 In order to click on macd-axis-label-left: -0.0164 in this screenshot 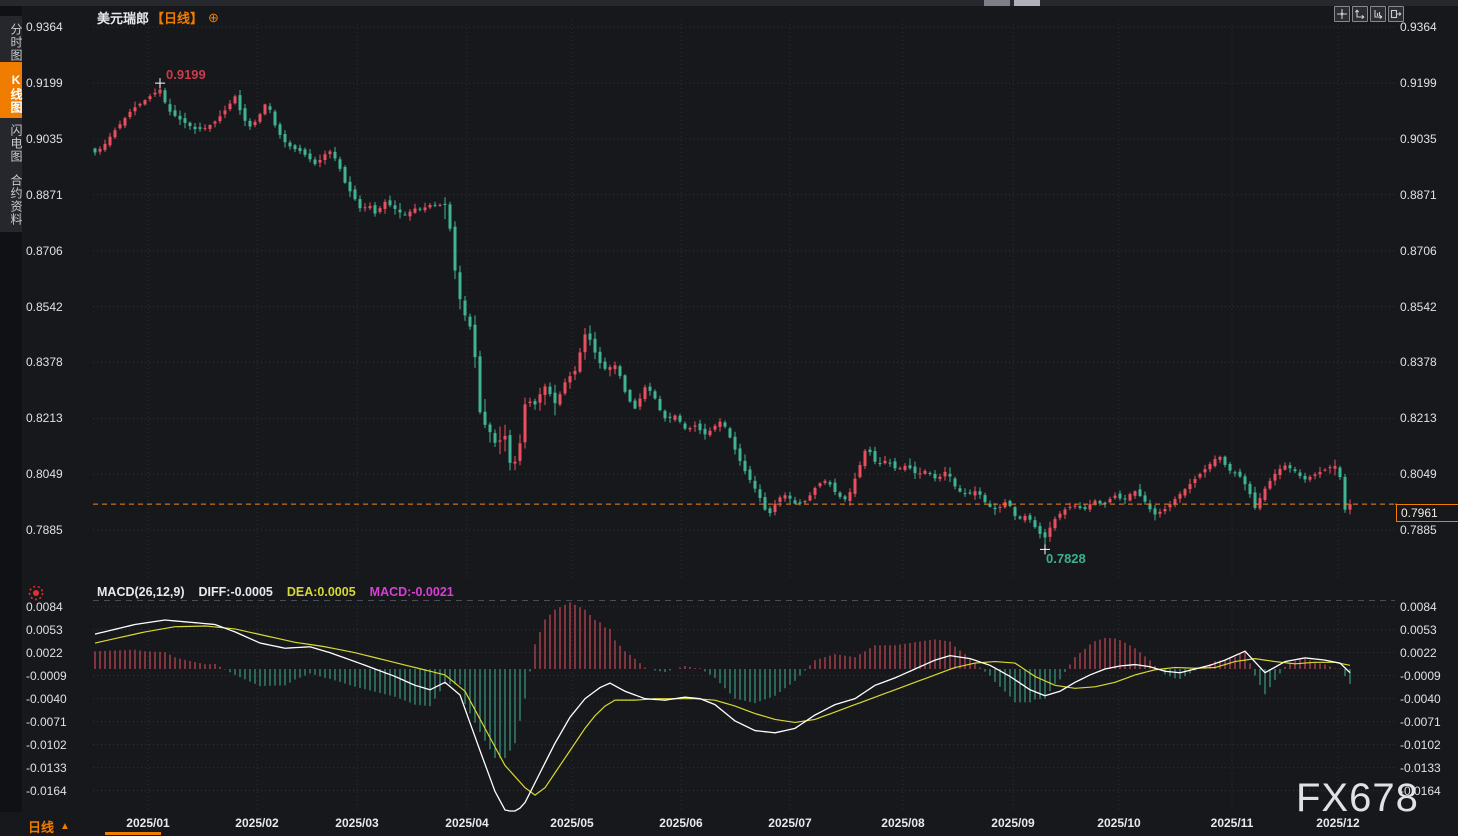, I will do `click(46, 790)`.